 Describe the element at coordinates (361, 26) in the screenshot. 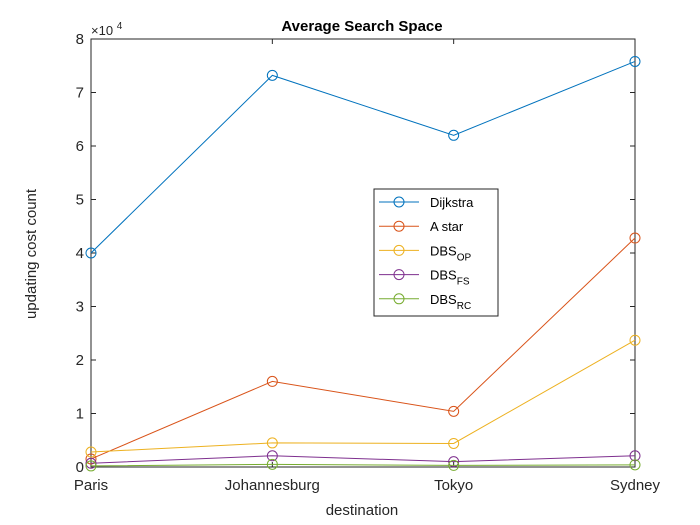

I see `chart-title: Average Search Space` at that location.